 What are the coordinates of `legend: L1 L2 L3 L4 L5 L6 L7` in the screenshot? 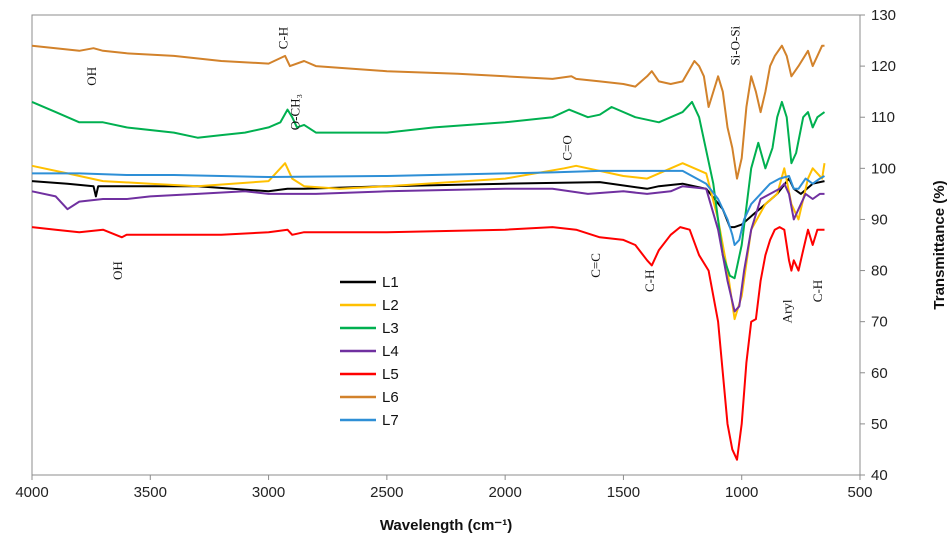 It's located at (369, 351).